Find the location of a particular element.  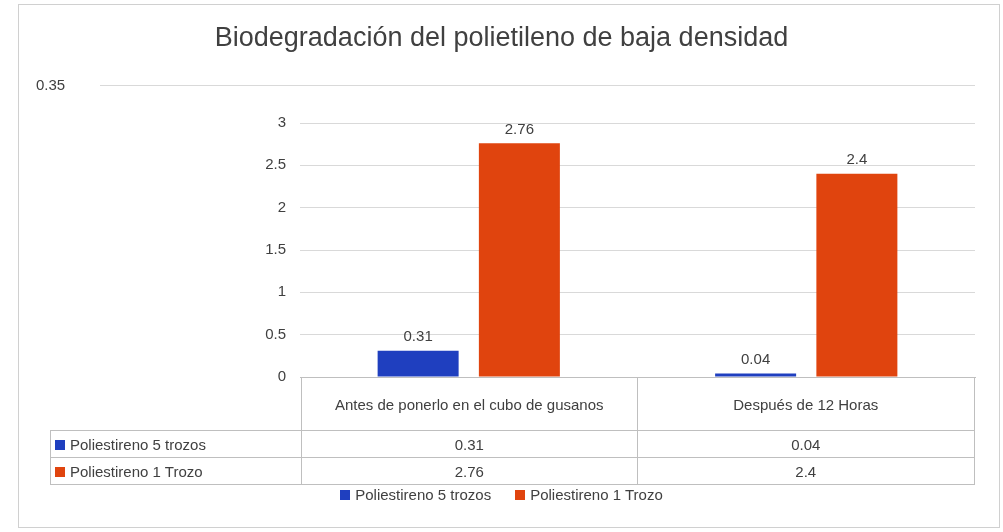

x-tick-label: Después de 12 Horas is located at coordinates (805, 404).